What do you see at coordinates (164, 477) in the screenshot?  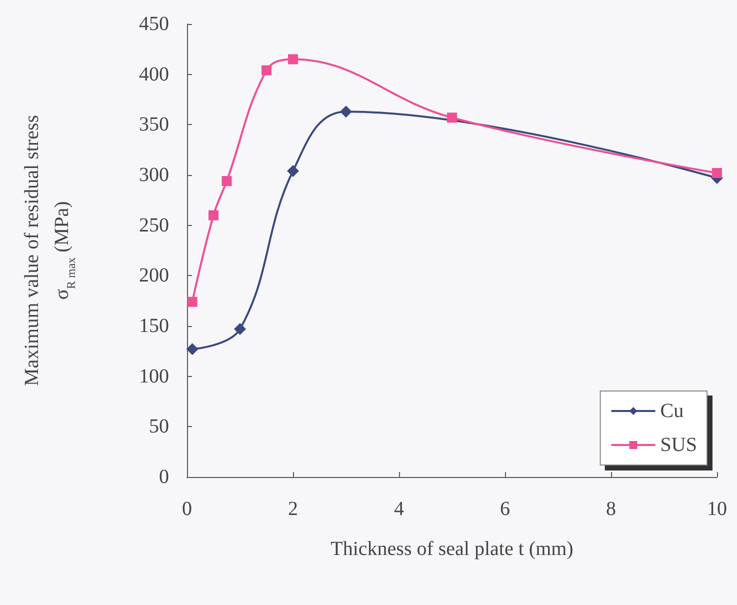 I see `y-tick-label: 0` at bounding box center [164, 477].